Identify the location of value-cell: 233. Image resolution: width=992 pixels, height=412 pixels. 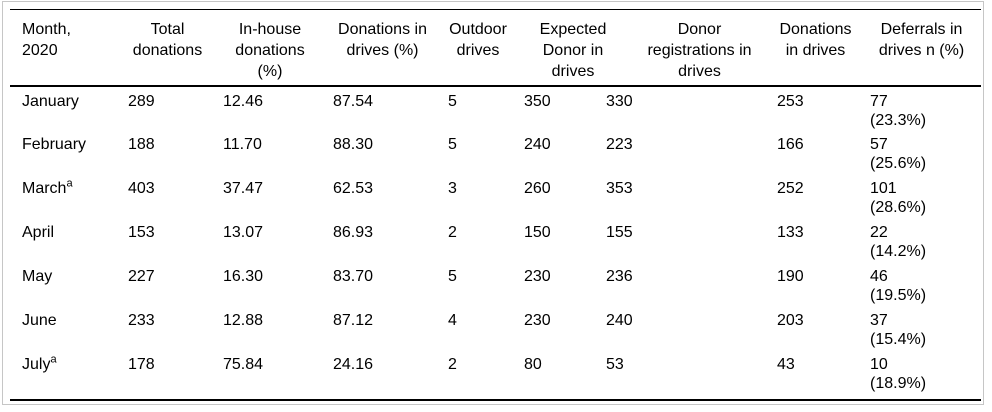
(141, 320).